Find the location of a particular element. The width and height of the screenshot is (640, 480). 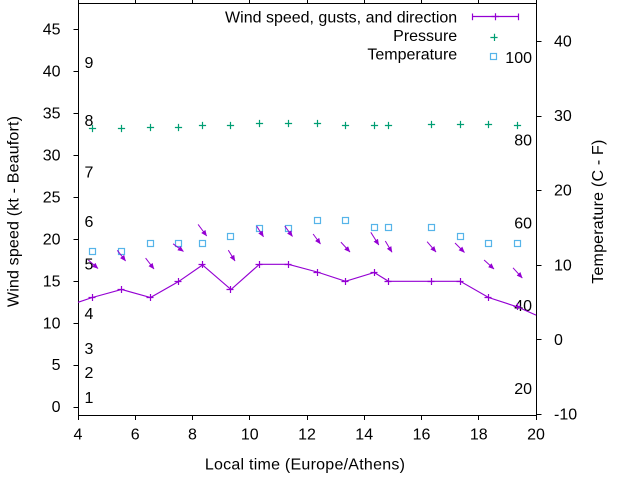

svg-text: -10 is located at coordinates (565, 415).